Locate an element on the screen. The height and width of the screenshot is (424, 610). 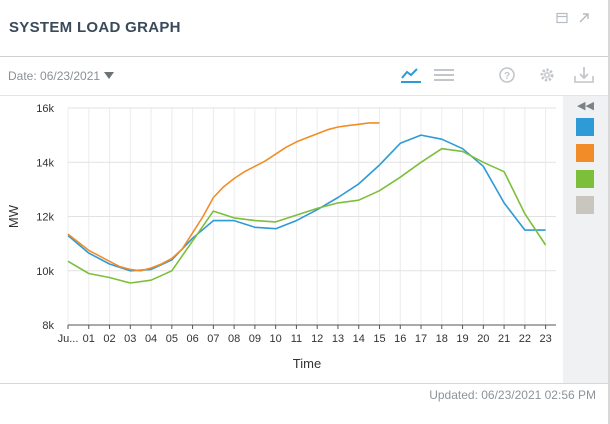
chart-toolbar: Date: 06/23/2021 ? is located at coordinates (304, 76).